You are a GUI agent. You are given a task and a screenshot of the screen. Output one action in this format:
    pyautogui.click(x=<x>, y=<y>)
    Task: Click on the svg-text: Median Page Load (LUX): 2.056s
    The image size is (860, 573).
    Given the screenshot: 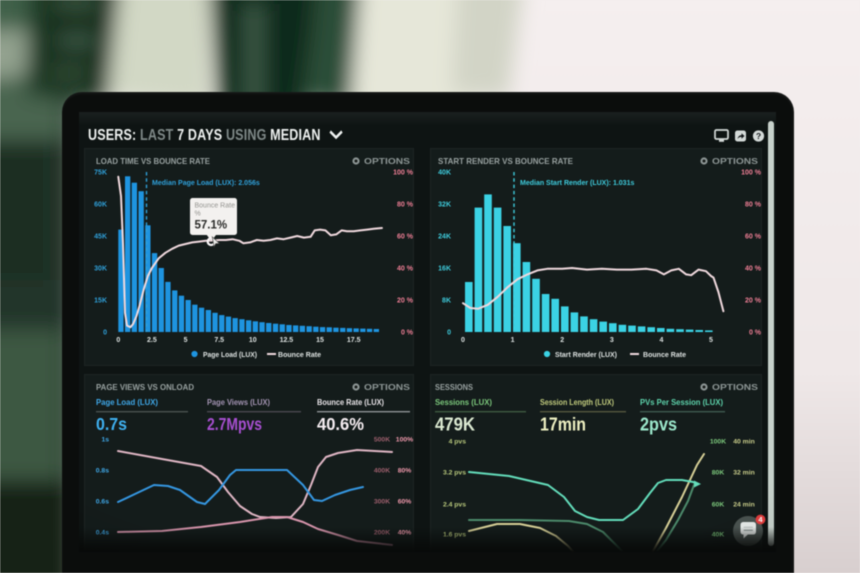 What is the action you would take?
    pyautogui.click(x=206, y=183)
    